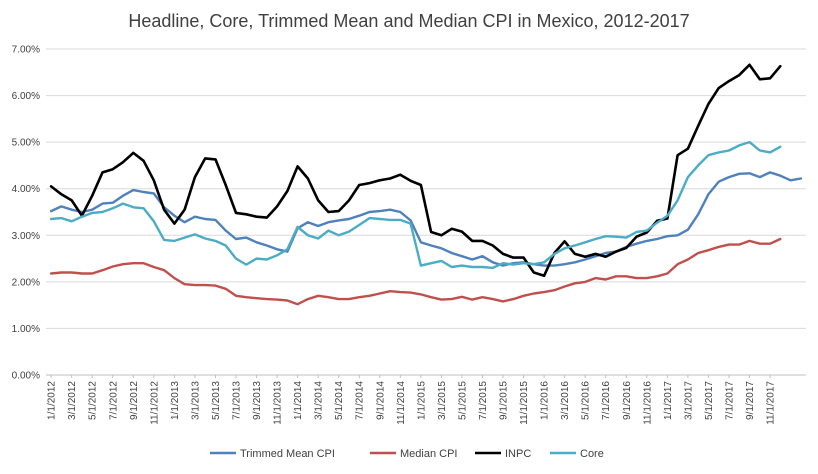 The height and width of the screenshot is (474, 818). Describe the element at coordinates (278, 403) in the screenshot. I see `x-tick-label: 11/1/2013` at that location.